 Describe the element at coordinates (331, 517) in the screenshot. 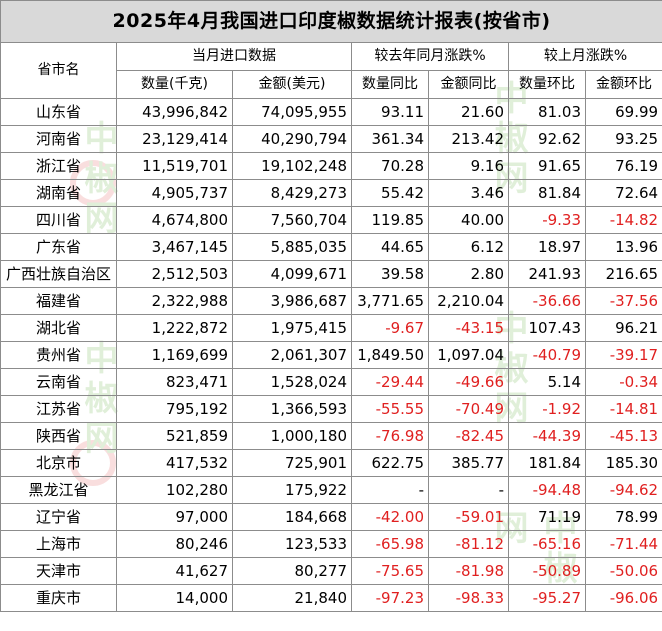

I see `table-row: 辽宁省 97,000 184,668 -42.00 -59.01 71.19 78.99` at that location.